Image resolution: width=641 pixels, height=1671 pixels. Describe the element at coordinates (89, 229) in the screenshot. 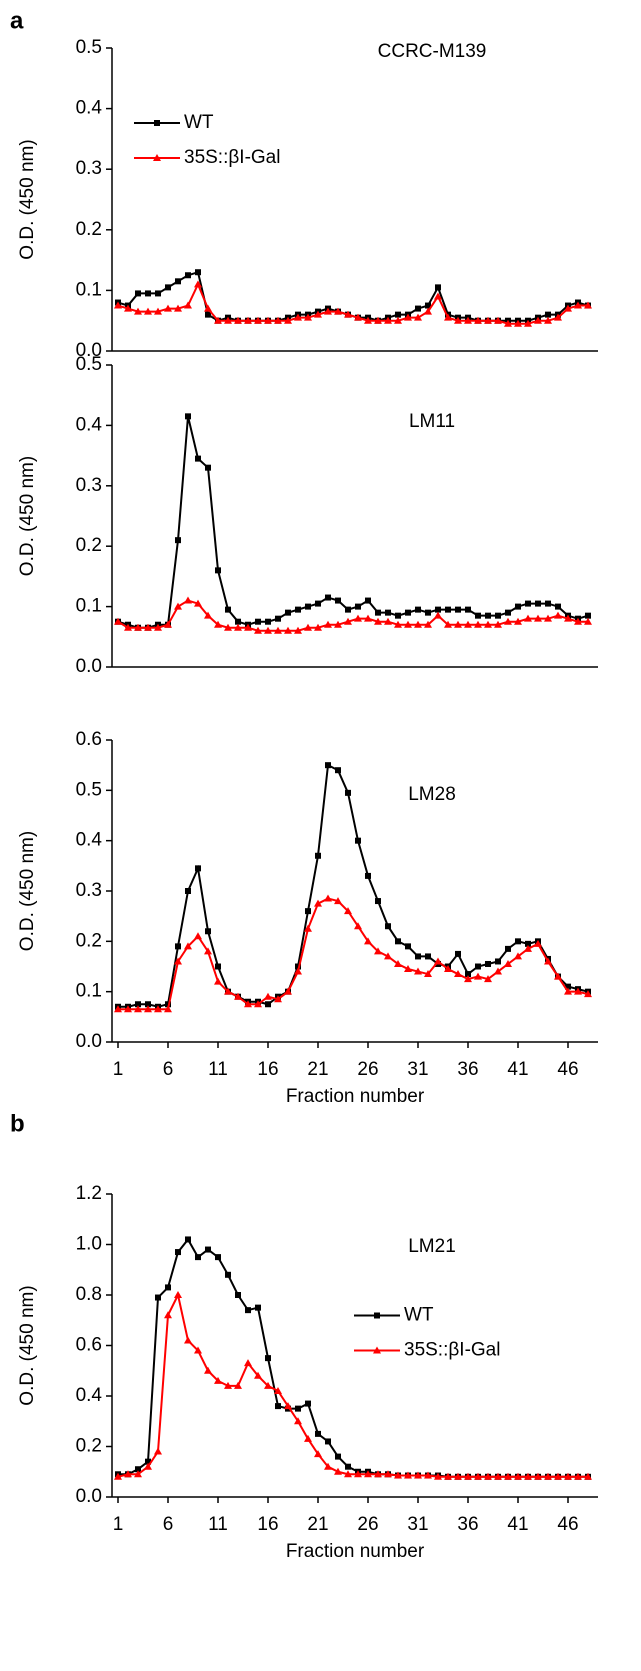

I see `y-tick-label: 0.2` at that location.